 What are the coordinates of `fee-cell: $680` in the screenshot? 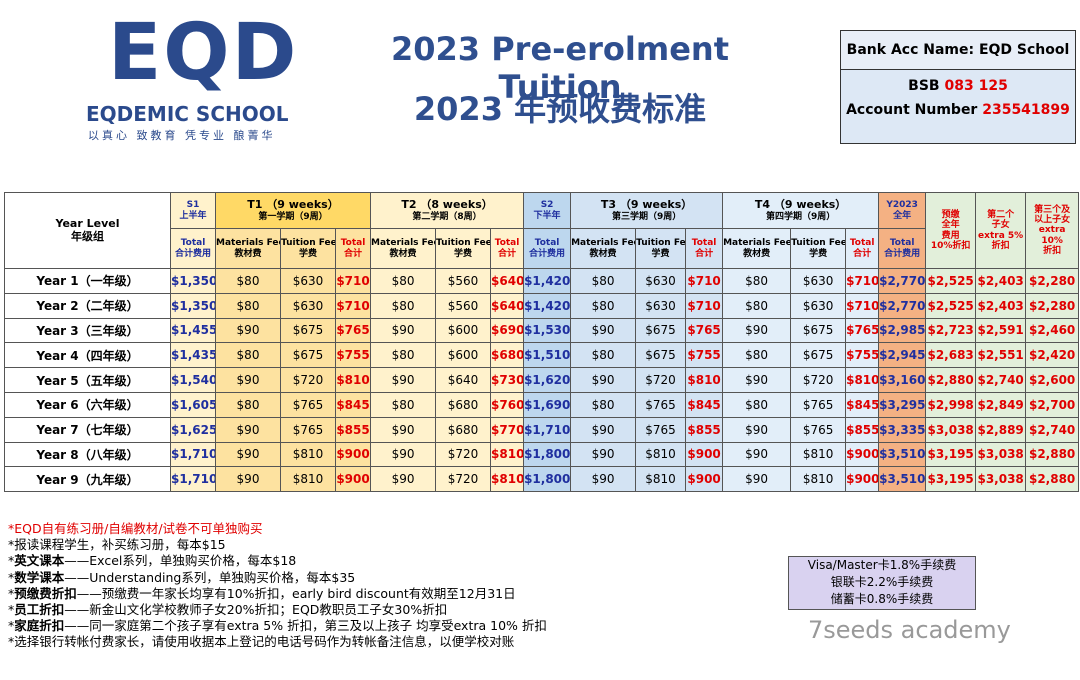 It's located at (507, 355).